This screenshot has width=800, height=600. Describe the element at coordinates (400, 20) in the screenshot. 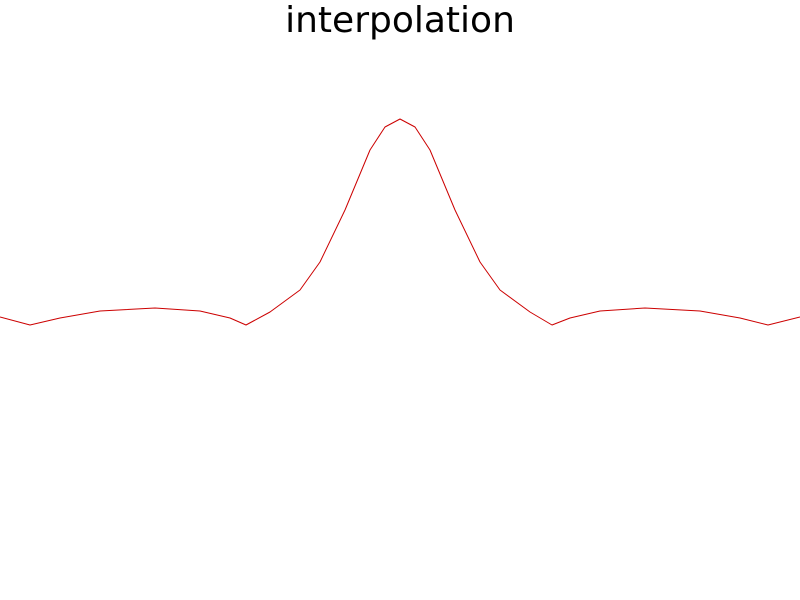

I see `chart-title: interpolation` at that location.